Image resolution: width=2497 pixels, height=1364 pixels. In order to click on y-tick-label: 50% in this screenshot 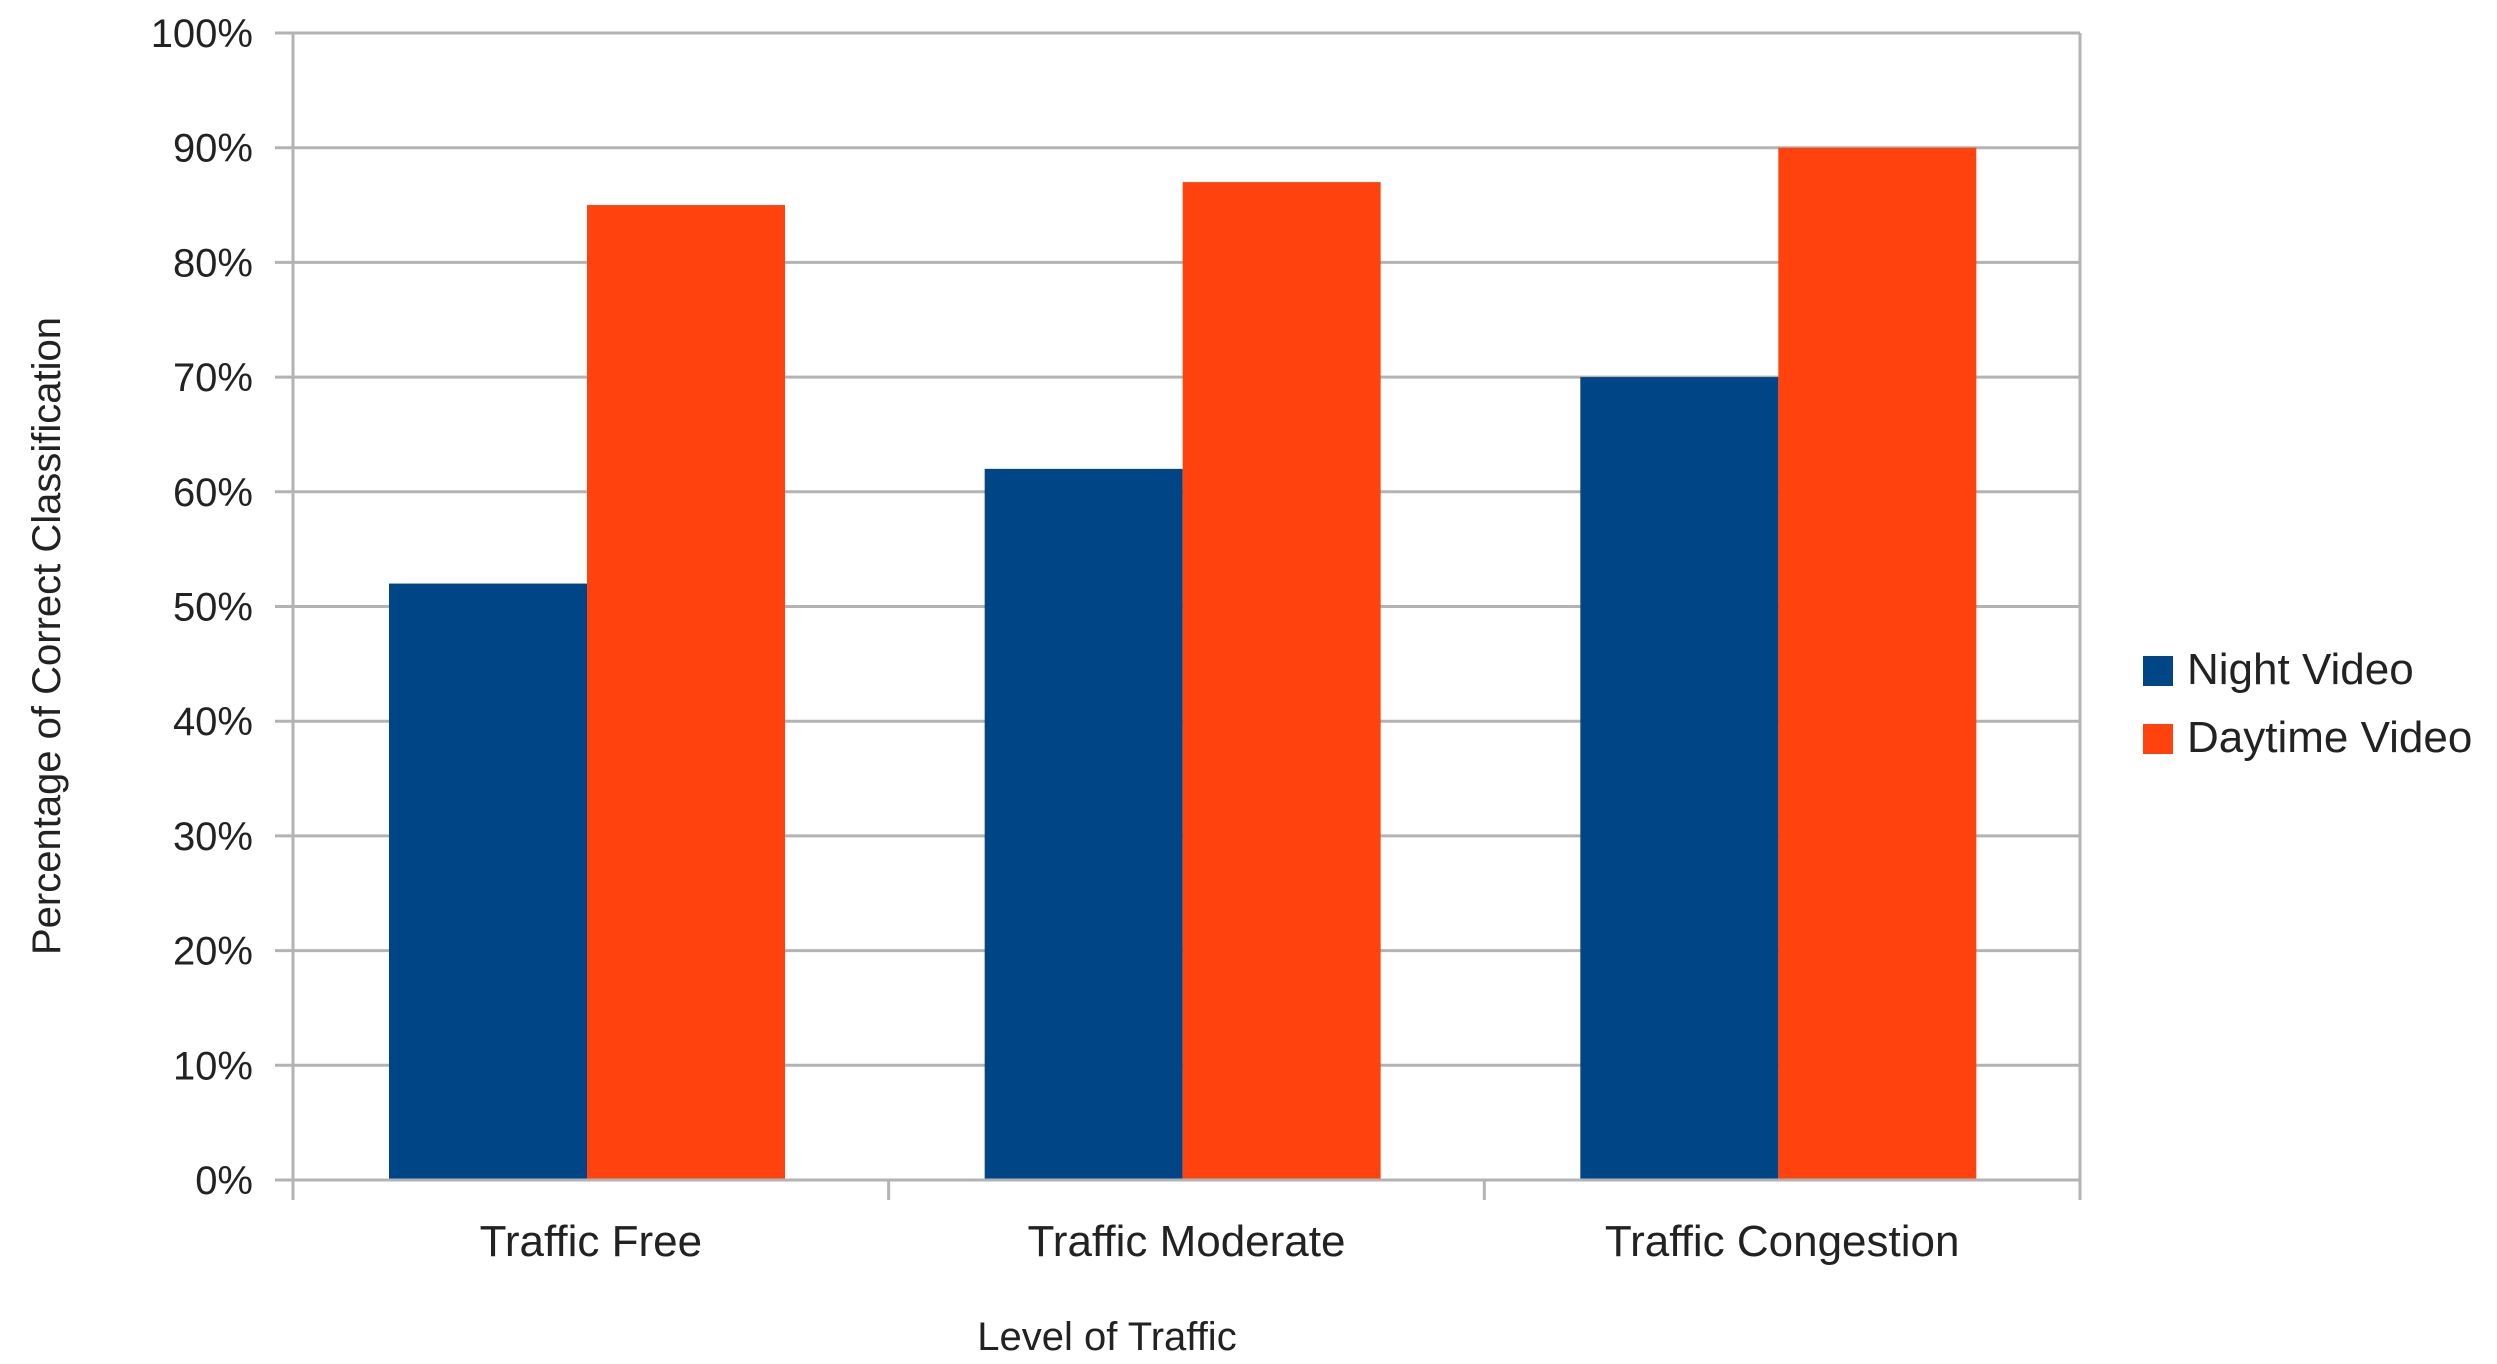, I will do `click(213, 608)`.